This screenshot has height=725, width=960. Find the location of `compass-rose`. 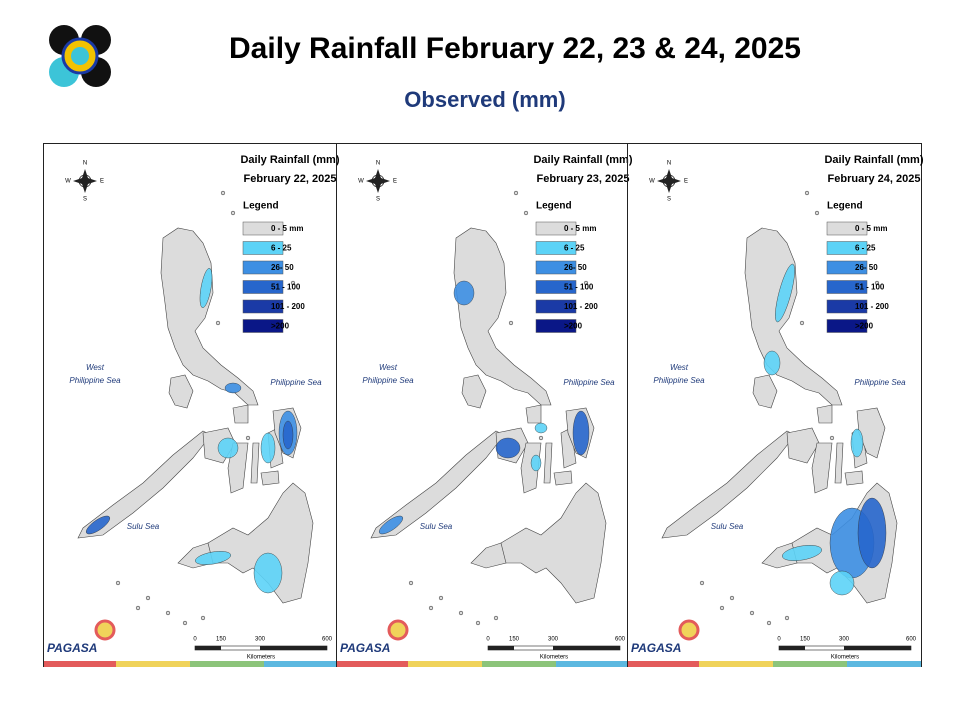

compass-rose is located at coordinates (669, 181).